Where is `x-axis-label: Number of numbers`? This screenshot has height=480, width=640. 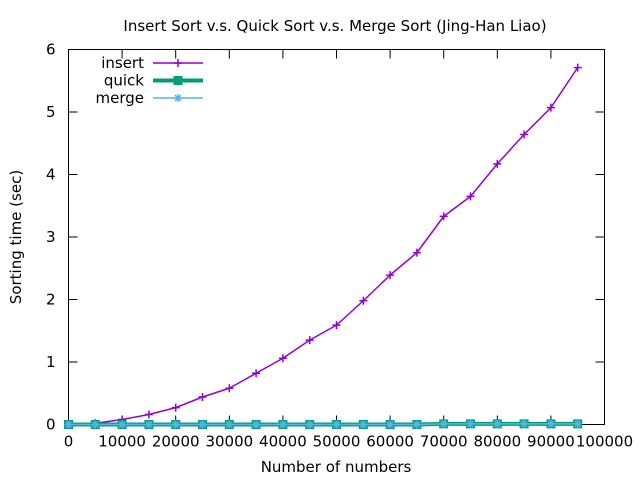
x-axis-label: Number of numbers is located at coordinates (336, 467).